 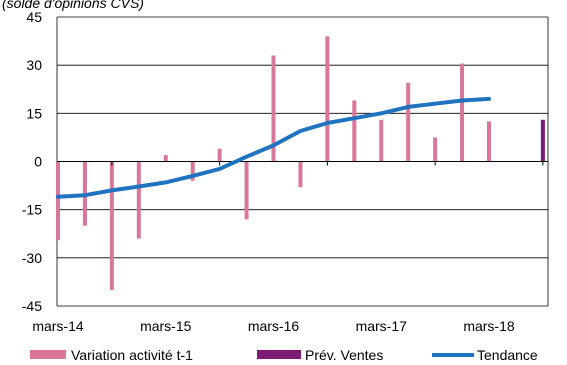 I want to click on x-tick-label: mars-14, so click(x=58, y=326).